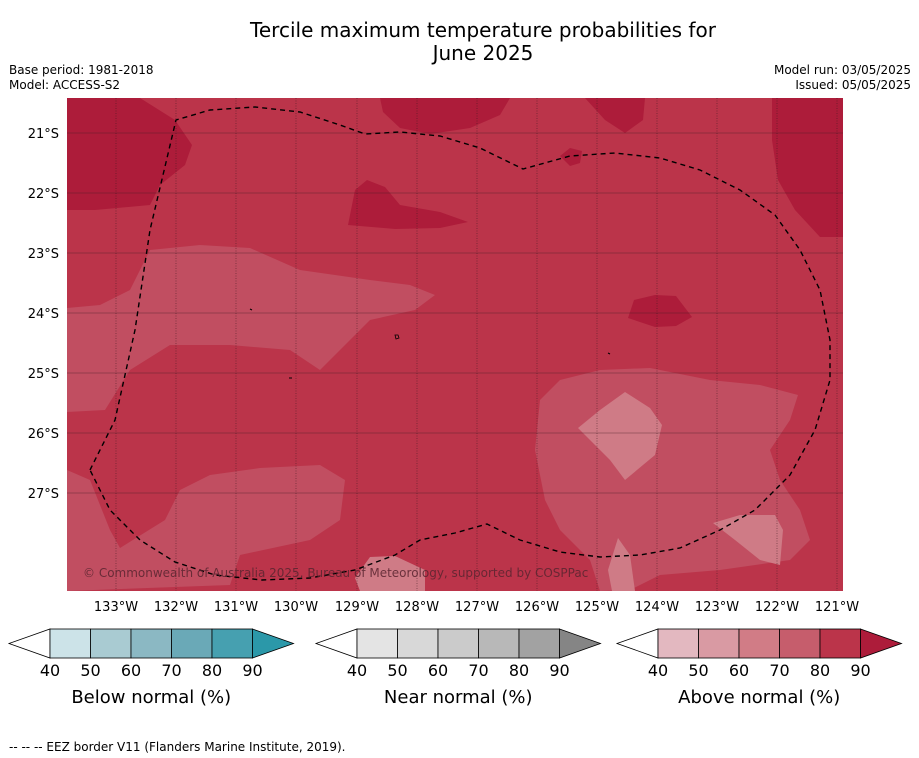 This screenshot has height=758, width=919. What do you see at coordinates (779, 670) in the screenshot?
I see `colorbar-above-tick: 70` at bounding box center [779, 670].